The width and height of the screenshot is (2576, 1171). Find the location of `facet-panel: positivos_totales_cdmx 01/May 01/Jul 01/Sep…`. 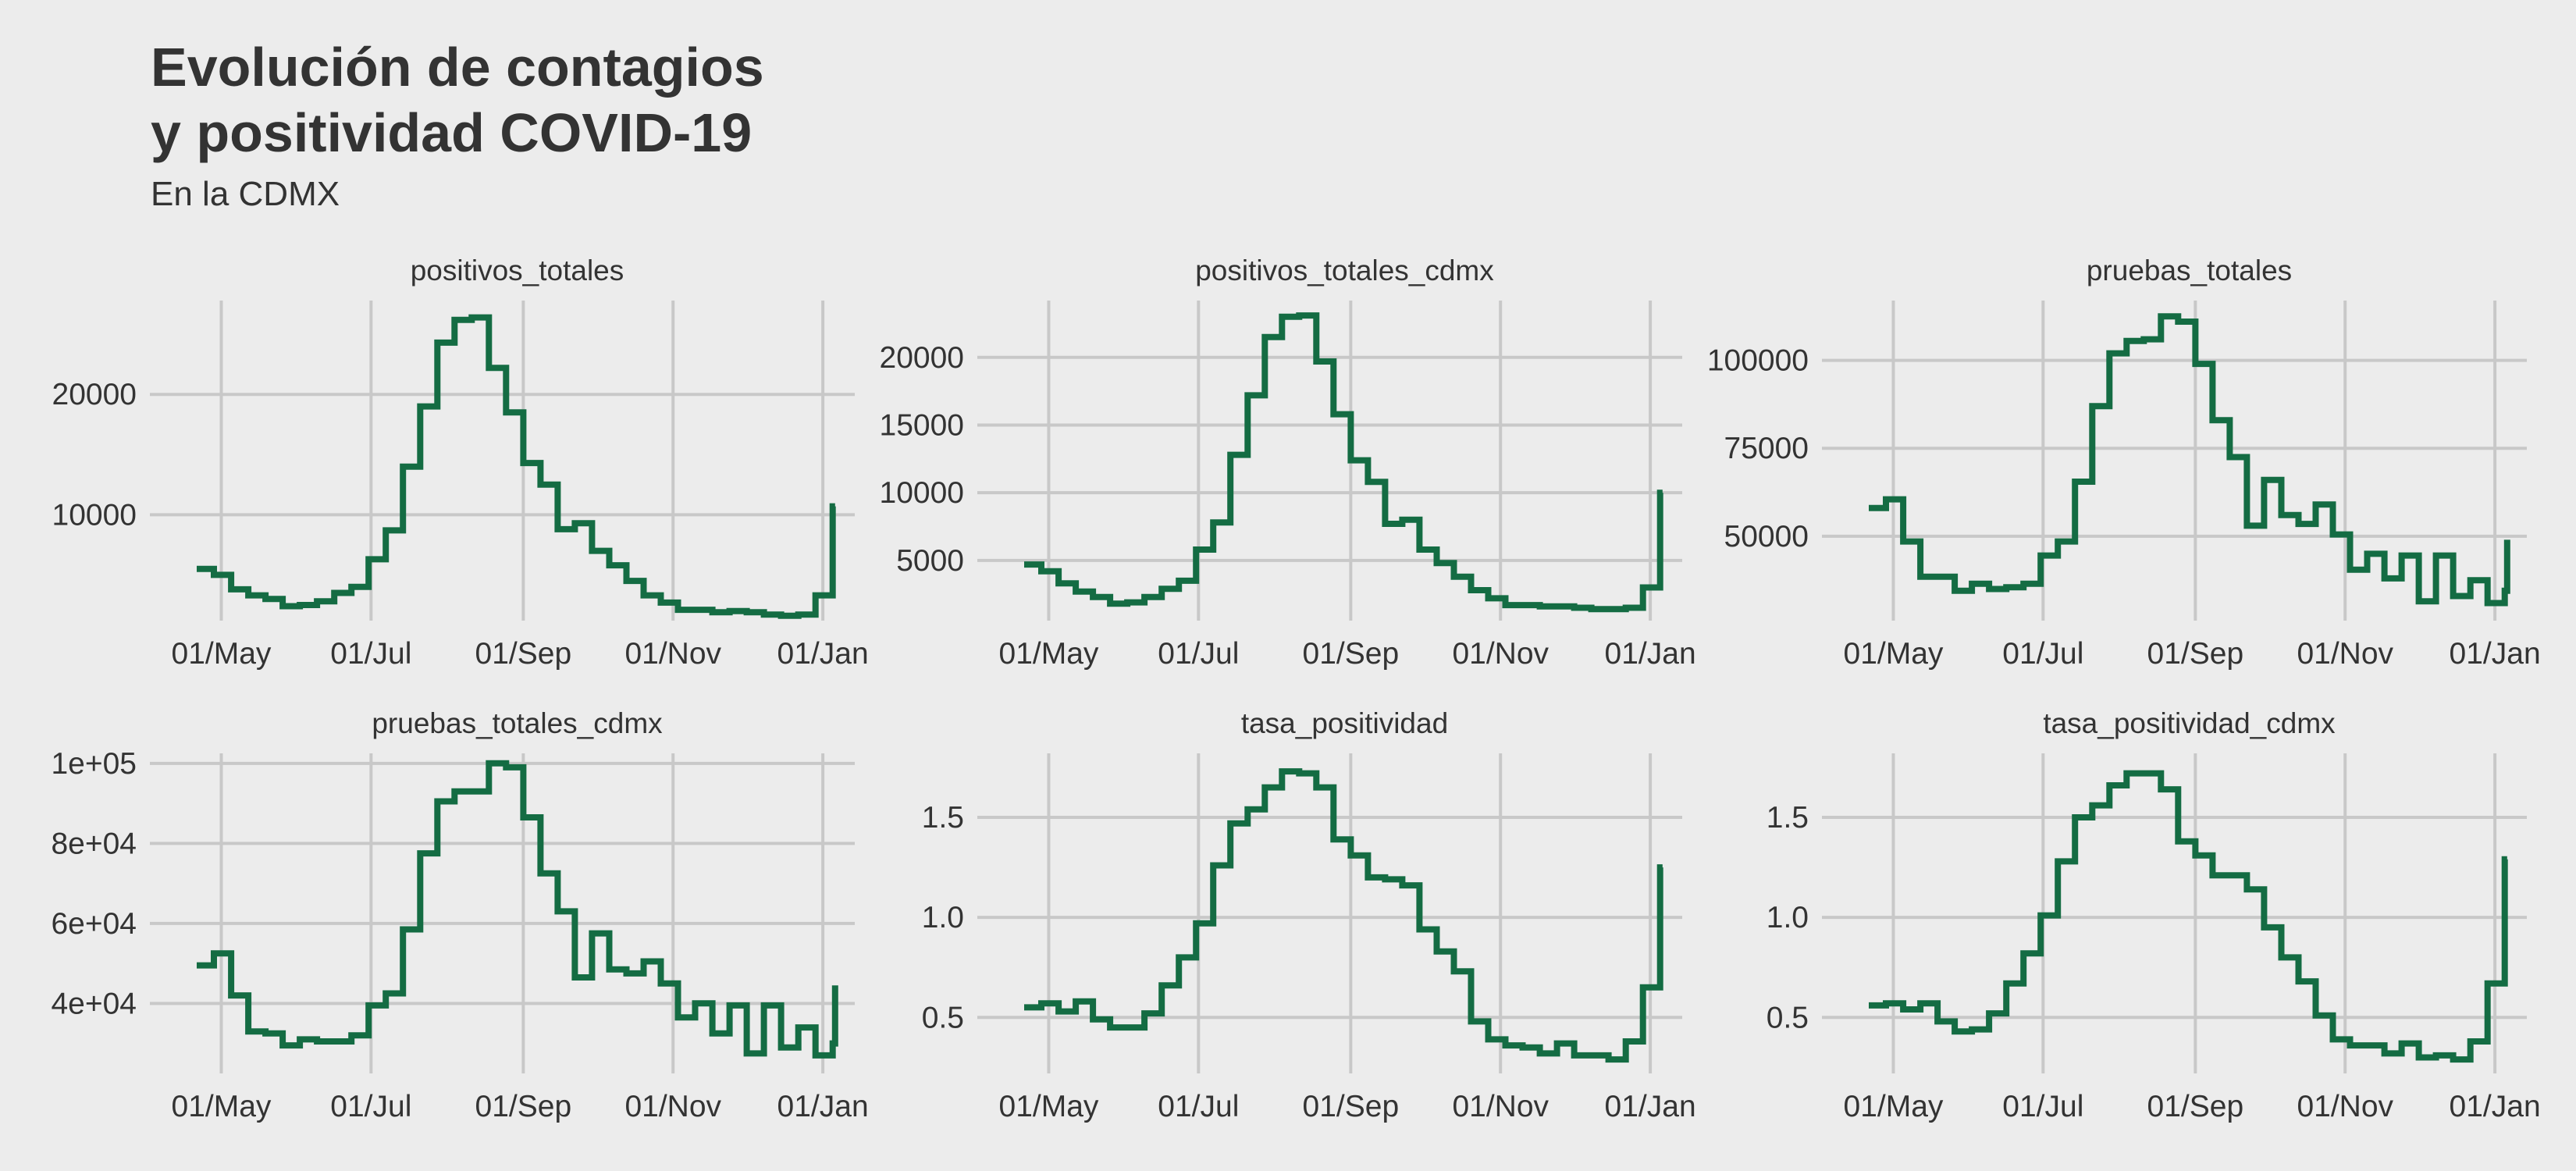

facet-panel: positivos_totales_cdmx 01/May 01/Jul 01/Sep… is located at coordinates (1288, 463).